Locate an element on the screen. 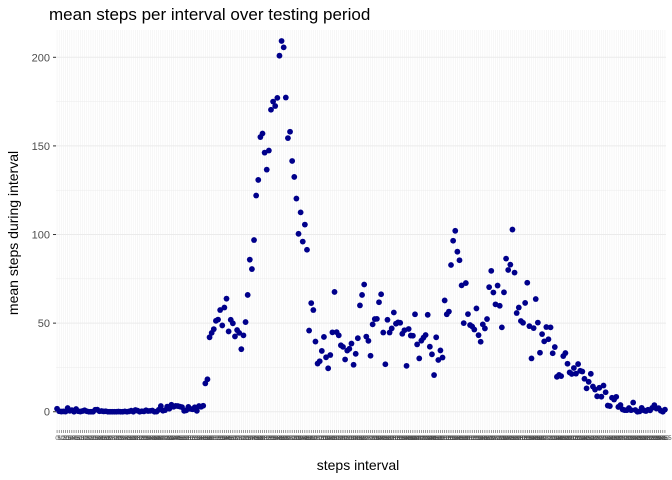 The width and height of the screenshot is (672, 480). x-tick-label: 30 is located at coordinates (69, 439).